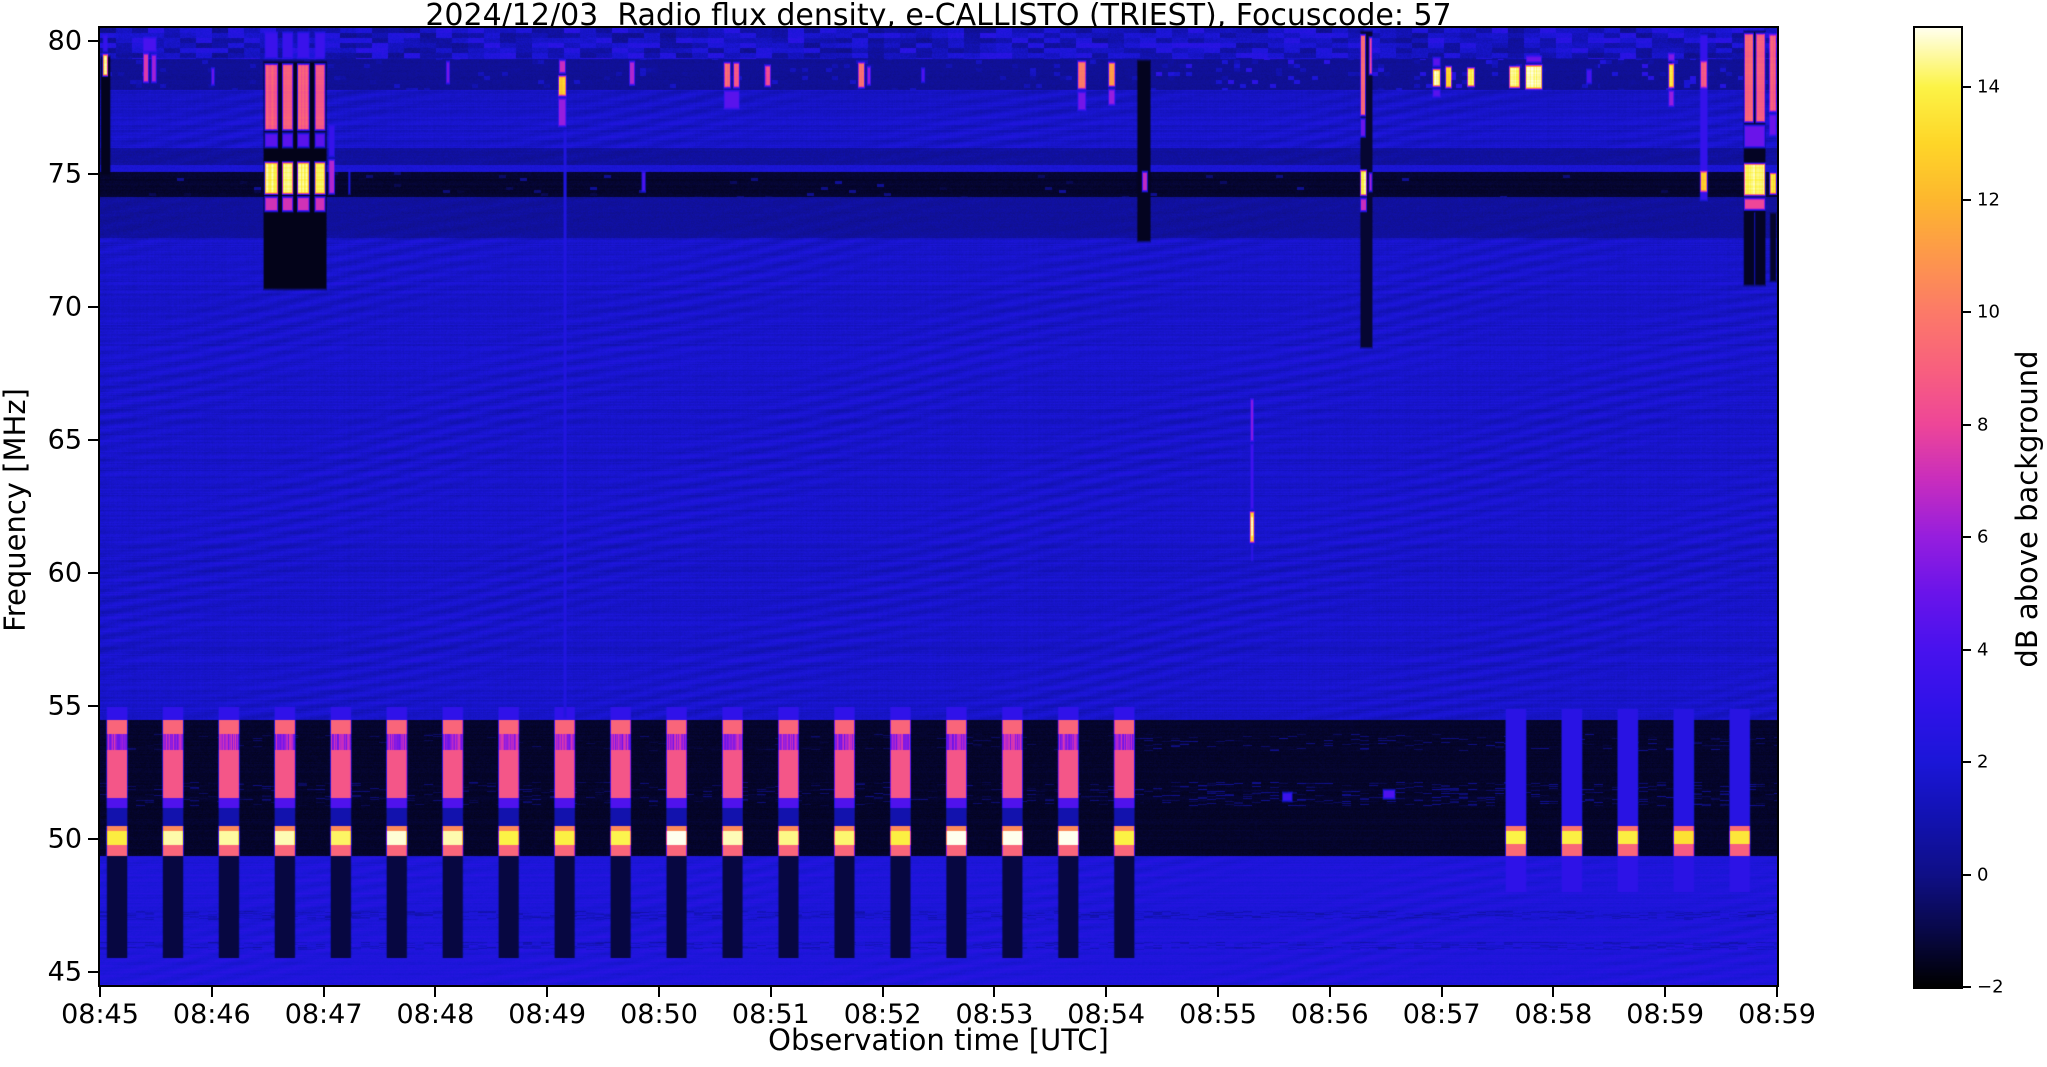 The image size is (2047, 1067). What do you see at coordinates (994, 1014) in the screenshot?
I see `x-tick-label: 08:53` at bounding box center [994, 1014].